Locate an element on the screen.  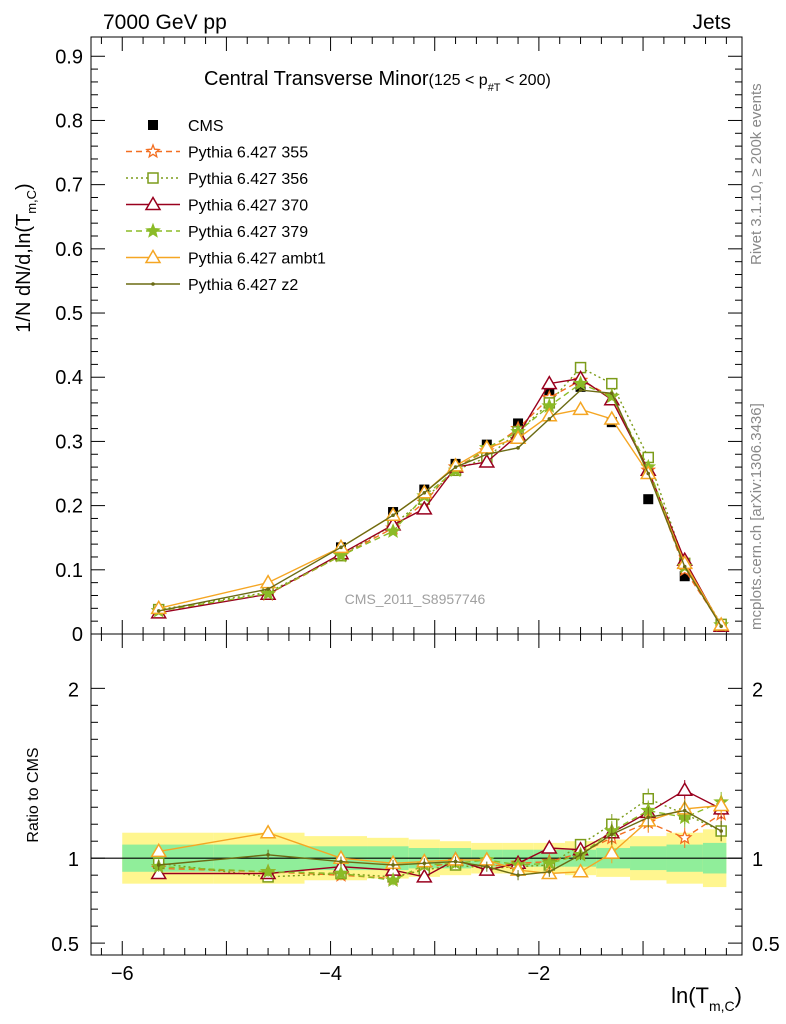
x-axis-label-sub: m,C is located at coordinates (722, 1006).